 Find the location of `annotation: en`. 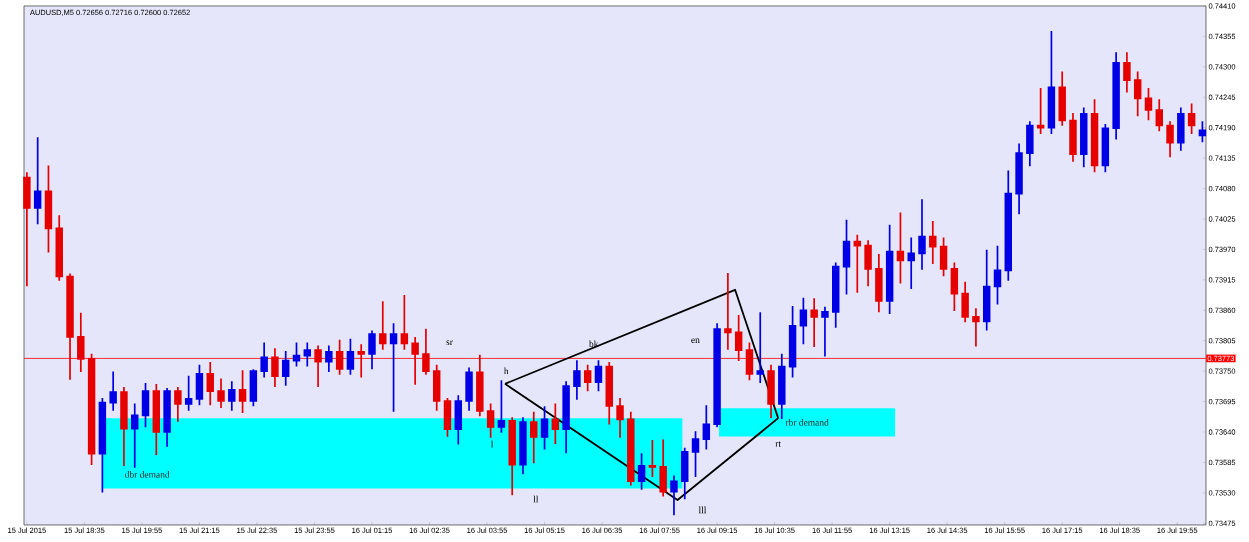

annotation: en is located at coordinates (695, 341).